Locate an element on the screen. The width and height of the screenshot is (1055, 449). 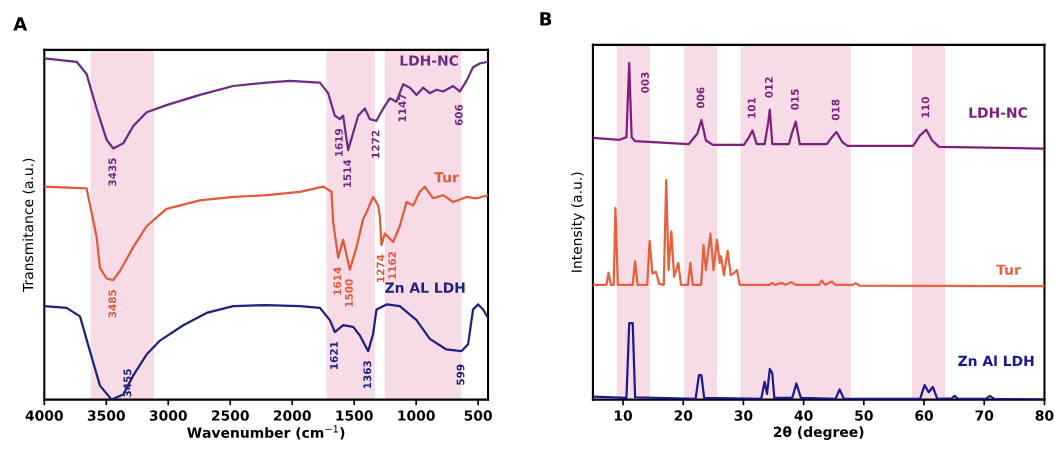
annotation: 1500 is located at coordinates (348, 293).